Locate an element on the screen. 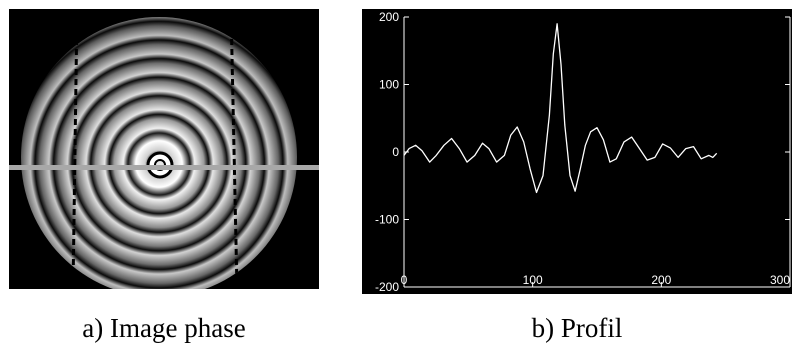  y-tick-label: -200 is located at coordinates (387, 287).